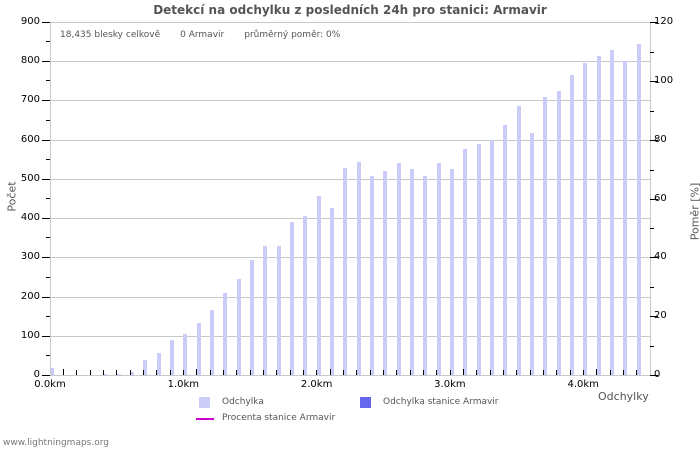 The width and height of the screenshot is (700, 450). What do you see at coordinates (110, 35) in the screenshot?
I see `stats-total: 18,435 blesky celkově` at bounding box center [110, 35].